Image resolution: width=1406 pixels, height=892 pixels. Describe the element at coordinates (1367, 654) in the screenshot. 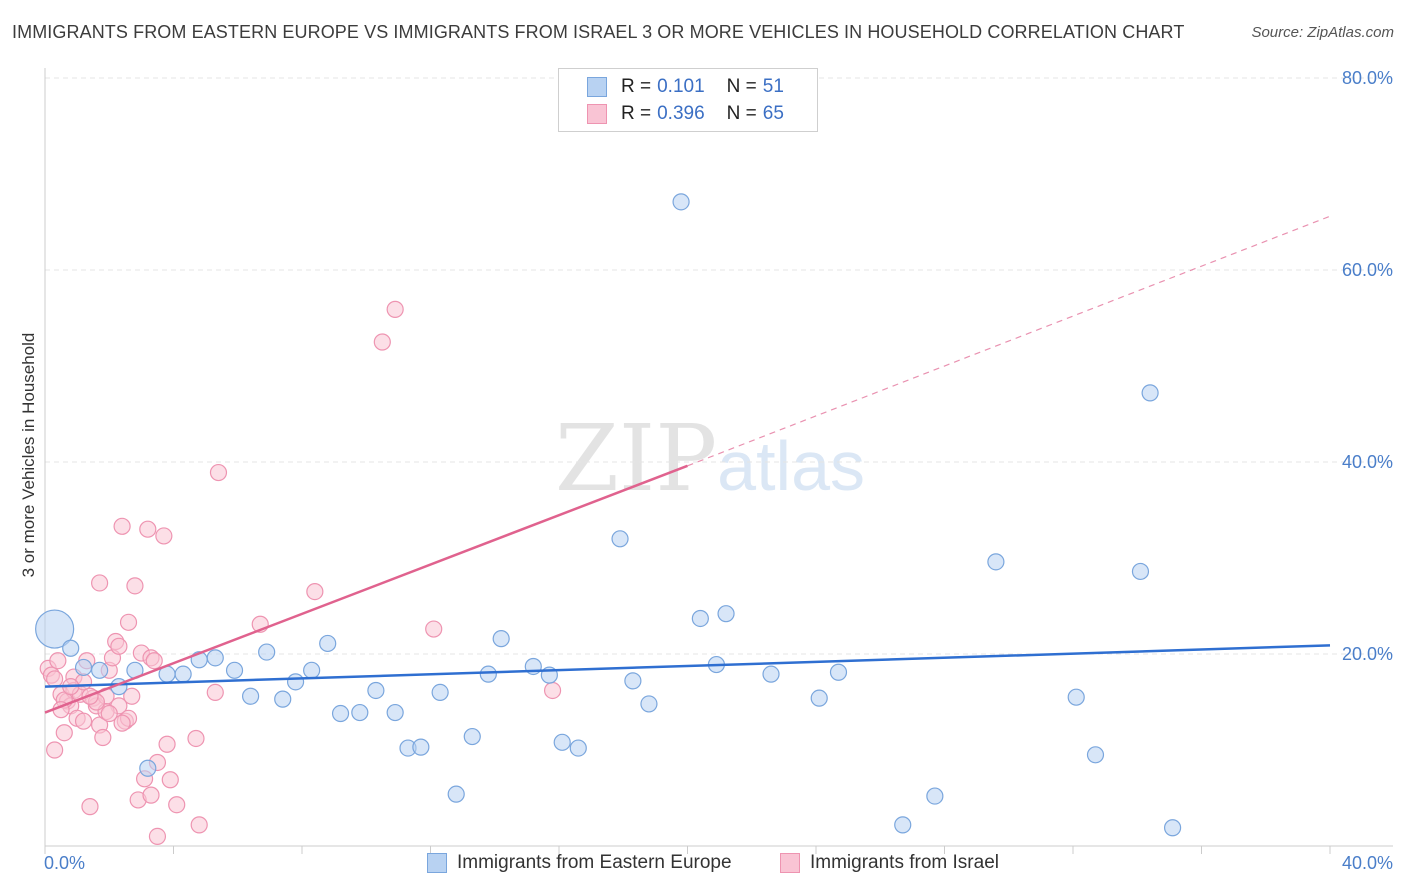

I see `y-tick-label-0: 20.0%` at that location.